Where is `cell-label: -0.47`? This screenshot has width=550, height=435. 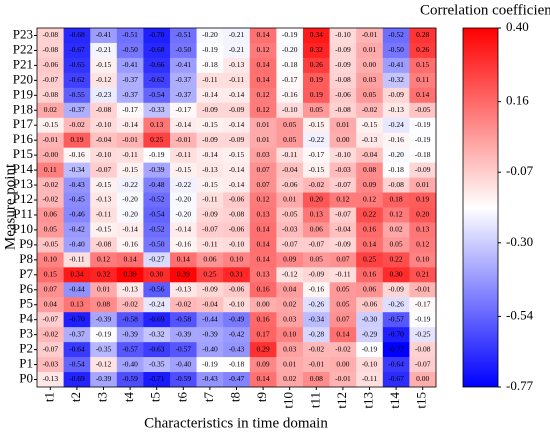 cell-label: -0.47 is located at coordinates (237, 378).